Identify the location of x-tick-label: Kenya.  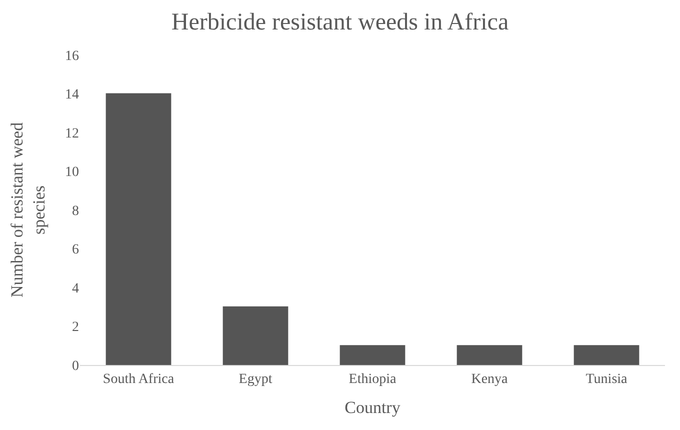
(490, 379).